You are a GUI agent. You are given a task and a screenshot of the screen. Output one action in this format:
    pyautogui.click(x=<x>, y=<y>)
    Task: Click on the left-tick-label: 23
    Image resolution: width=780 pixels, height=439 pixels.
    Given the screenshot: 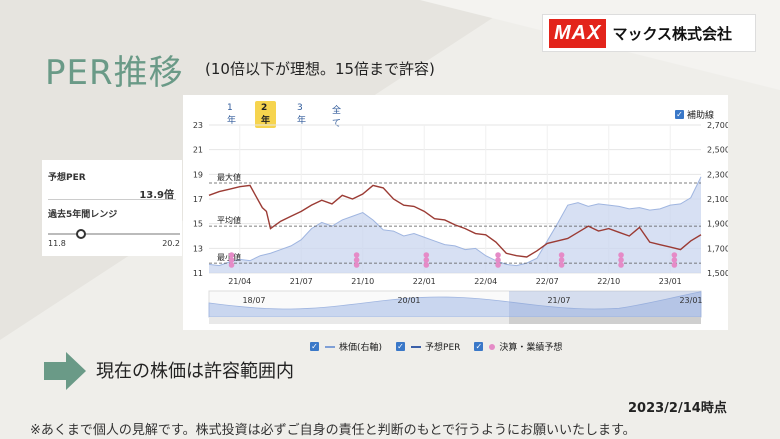 What is the action you would take?
    pyautogui.click(x=198, y=125)
    